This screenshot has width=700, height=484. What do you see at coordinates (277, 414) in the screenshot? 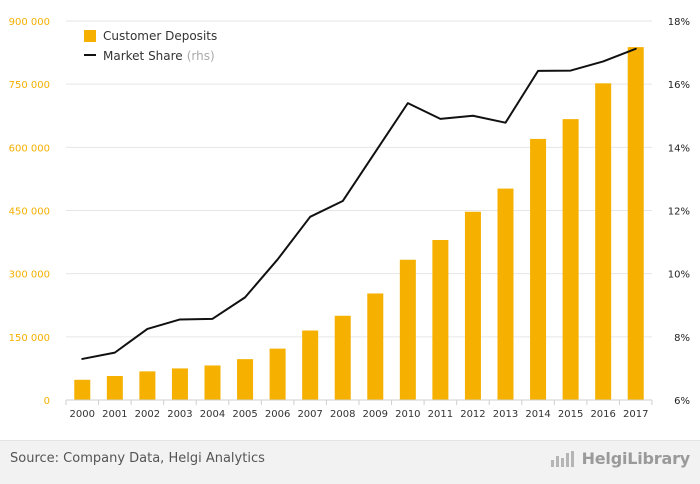
I see `x-axis-tick-label: 2006` at bounding box center [277, 414].